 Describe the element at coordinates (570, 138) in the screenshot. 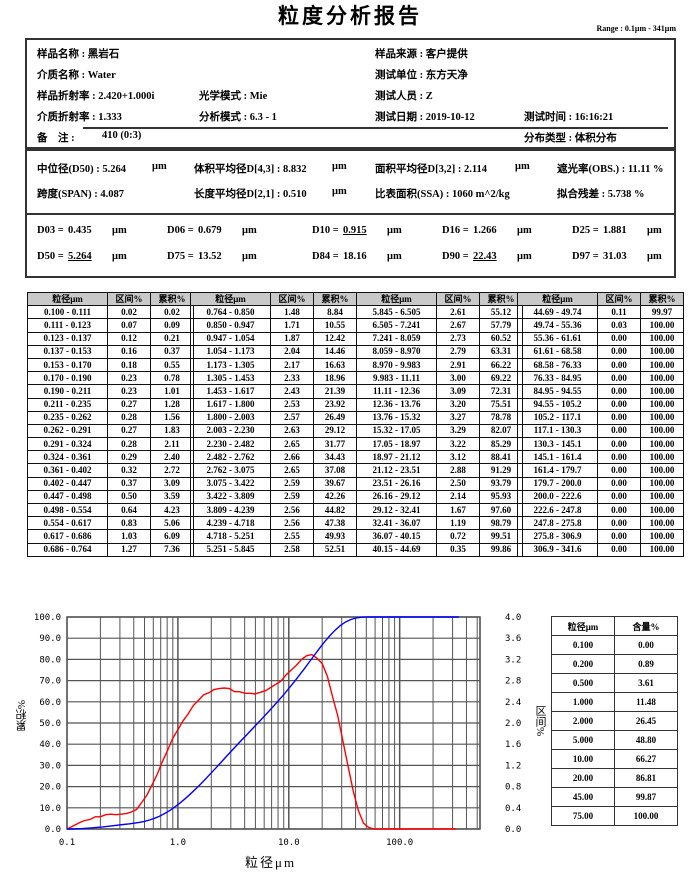

I see `distribution-type: 分布类型 : 体积分布` at that location.